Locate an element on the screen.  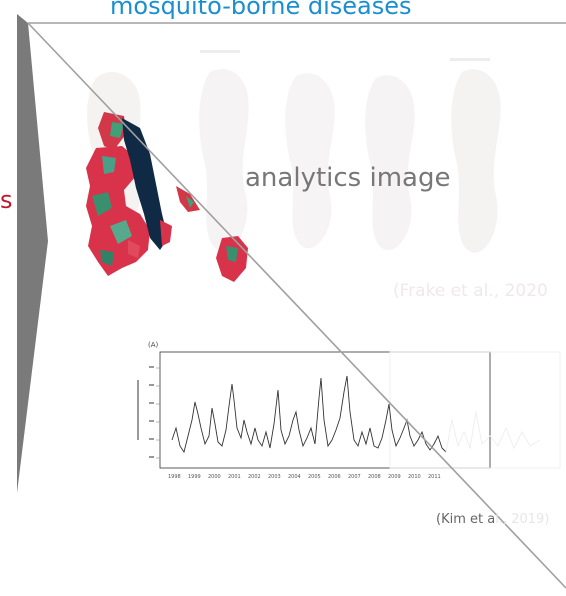
citation-kim: (Kim et al., 2019) is located at coordinates (492, 519).